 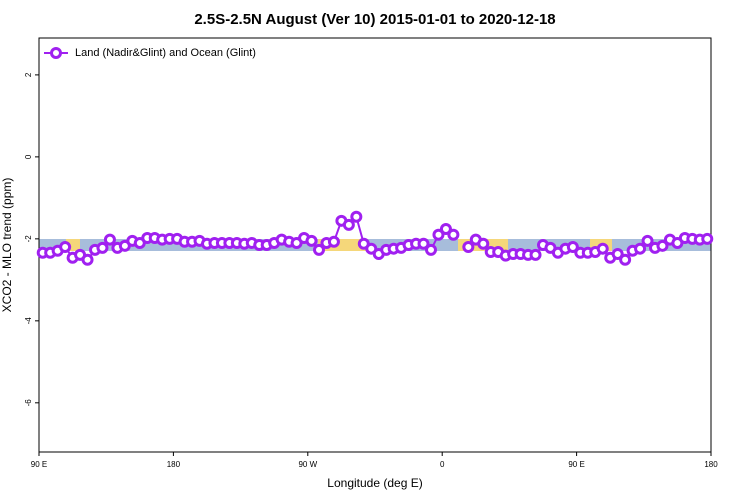 I want to click on legend: Land (Nadir&Glint) and Ocean (Glint), so click(x=150, y=53).